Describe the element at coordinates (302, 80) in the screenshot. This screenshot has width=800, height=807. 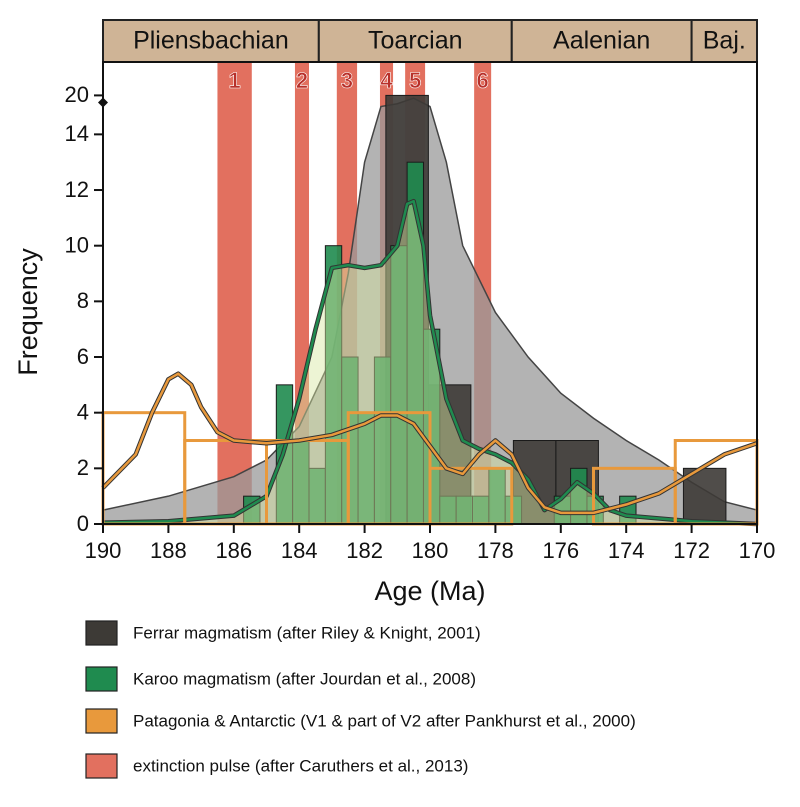
I see `pulse-label: 2` at that location.